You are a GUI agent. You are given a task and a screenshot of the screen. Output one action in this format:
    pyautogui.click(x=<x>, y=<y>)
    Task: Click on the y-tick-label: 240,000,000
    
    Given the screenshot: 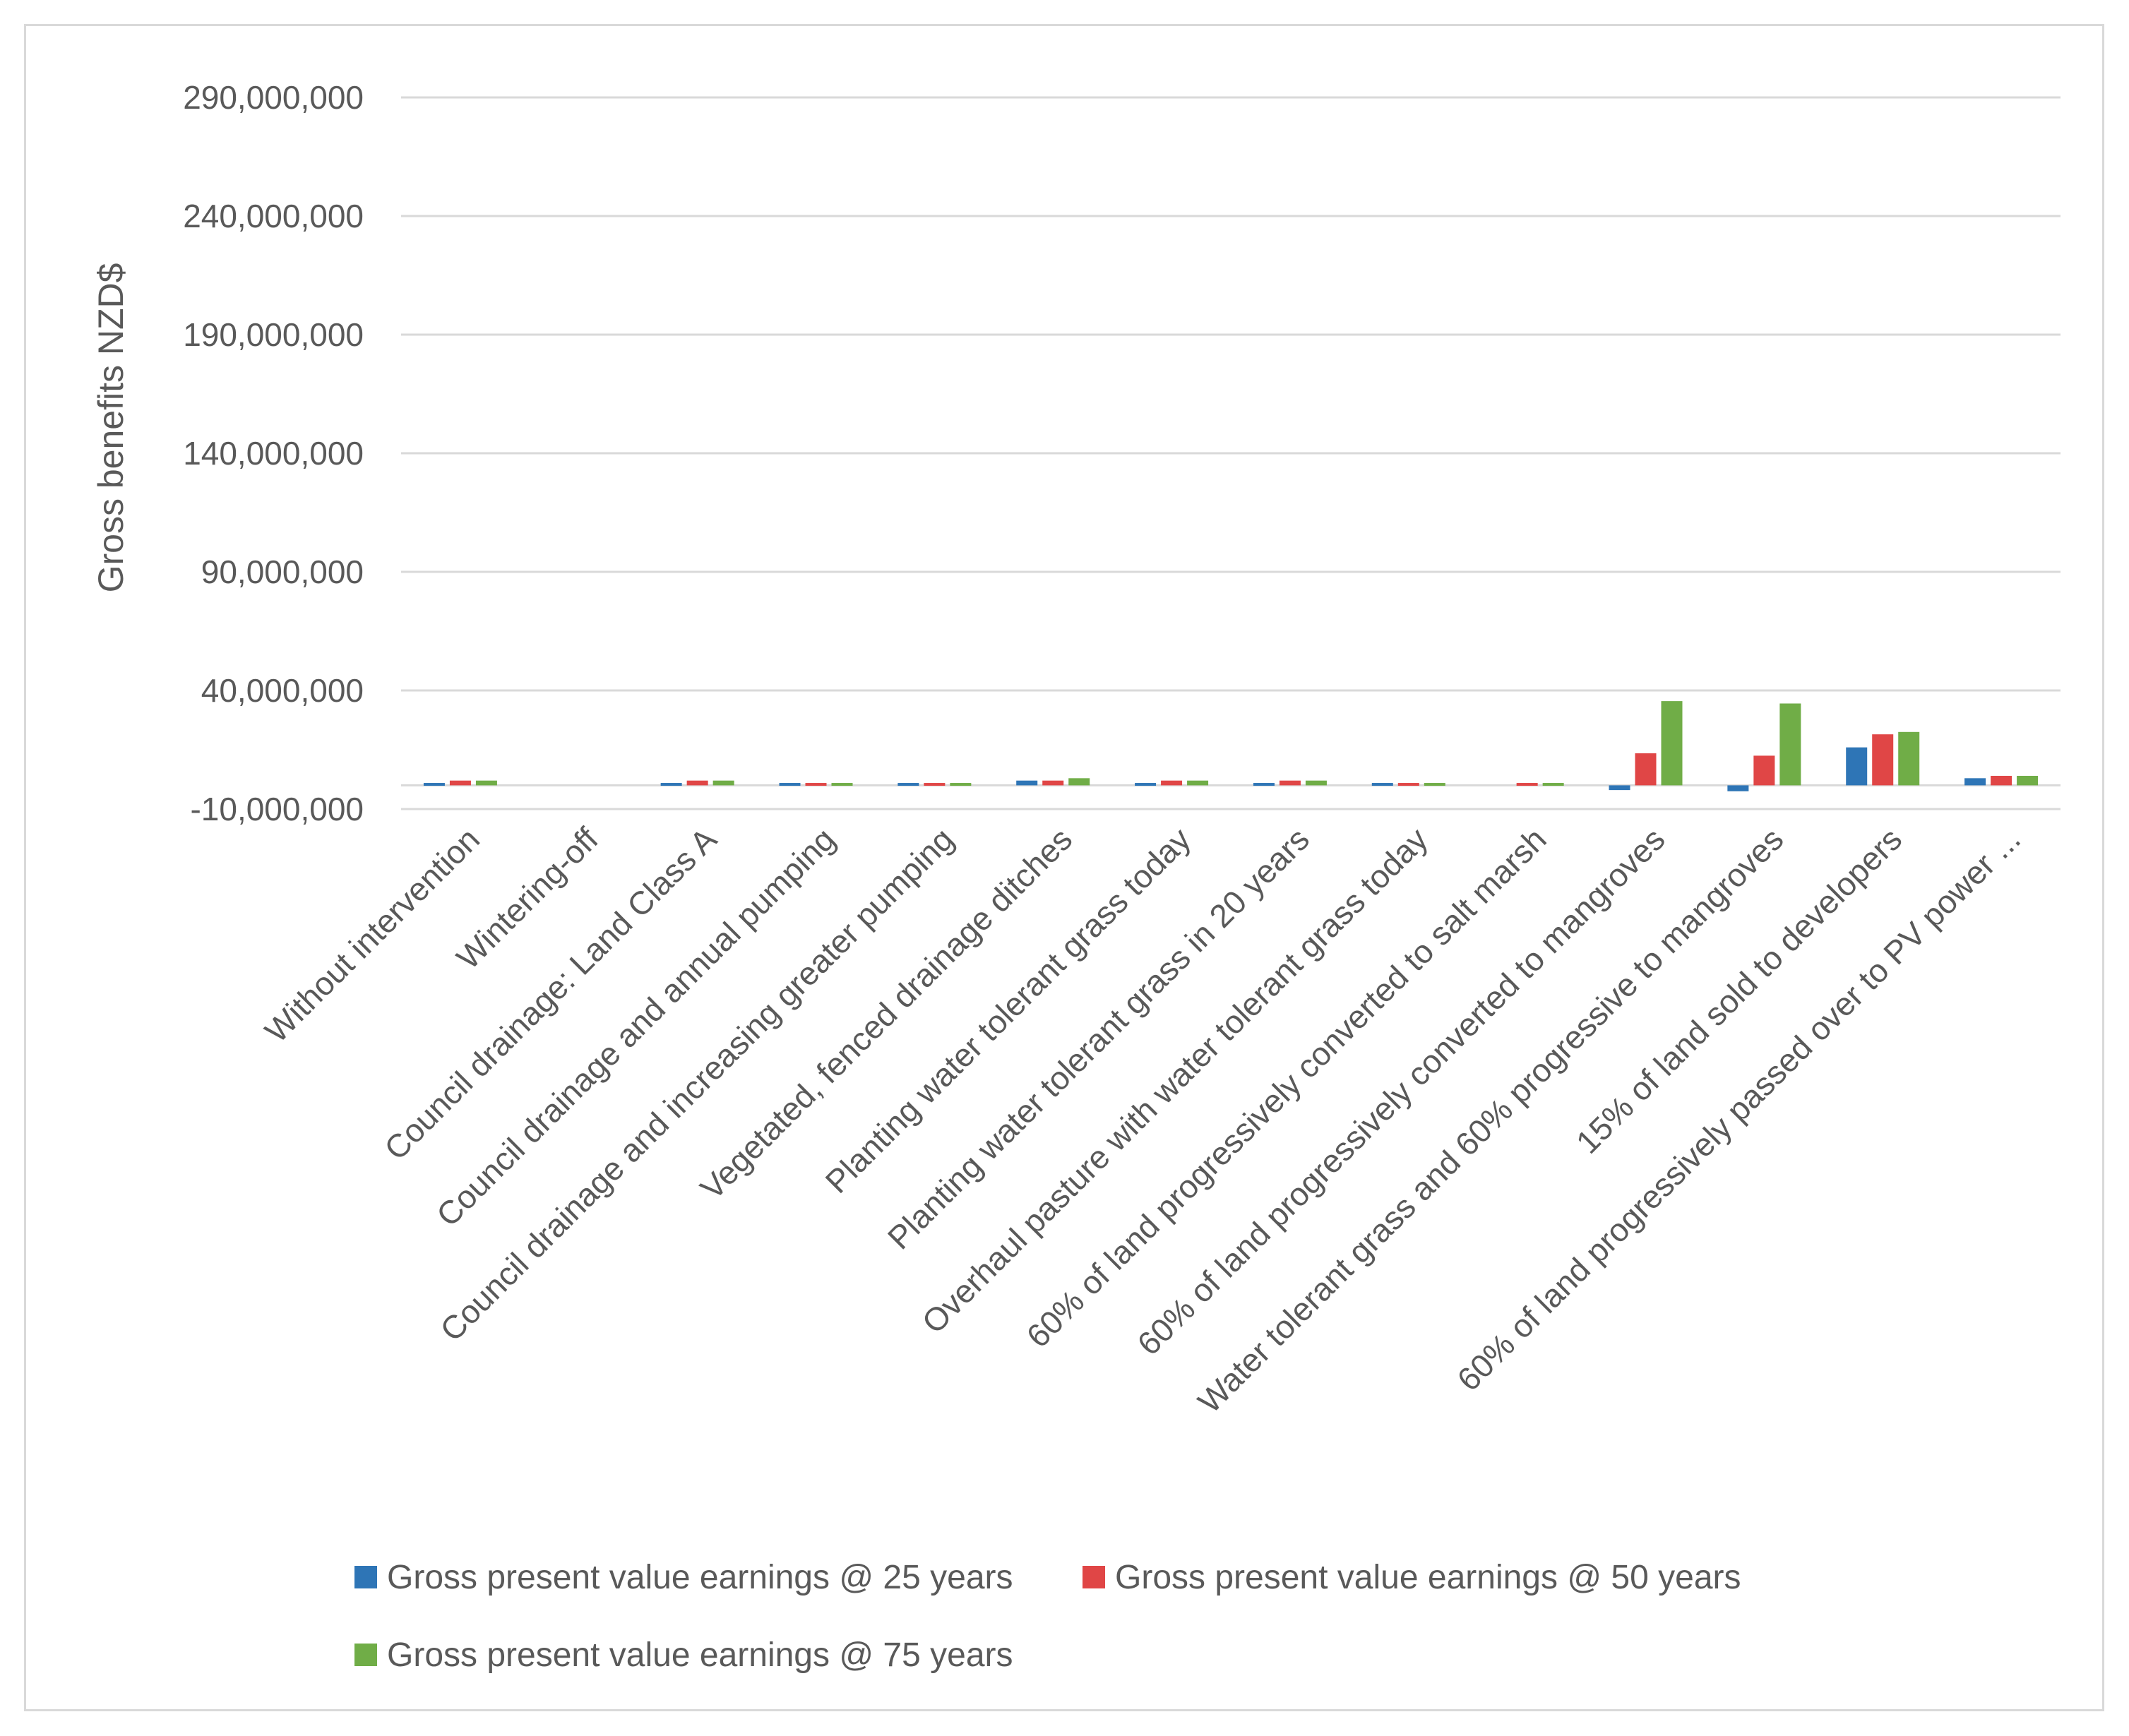 What is the action you would take?
    pyautogui.click(x=273, y=216)
    